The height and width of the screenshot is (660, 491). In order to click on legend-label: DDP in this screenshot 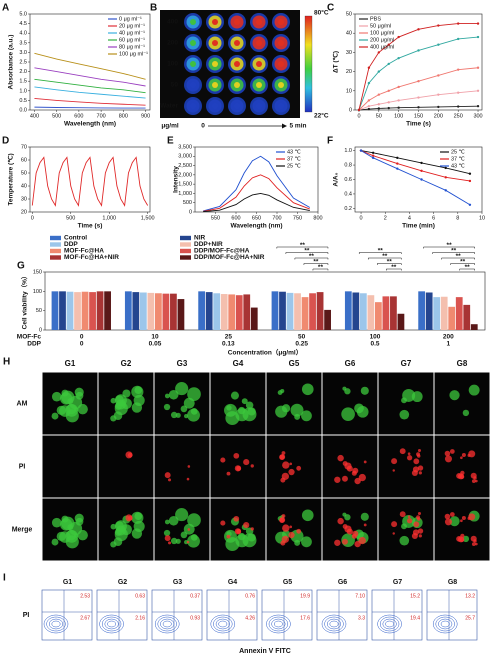, I will do `click(71, 244)`.